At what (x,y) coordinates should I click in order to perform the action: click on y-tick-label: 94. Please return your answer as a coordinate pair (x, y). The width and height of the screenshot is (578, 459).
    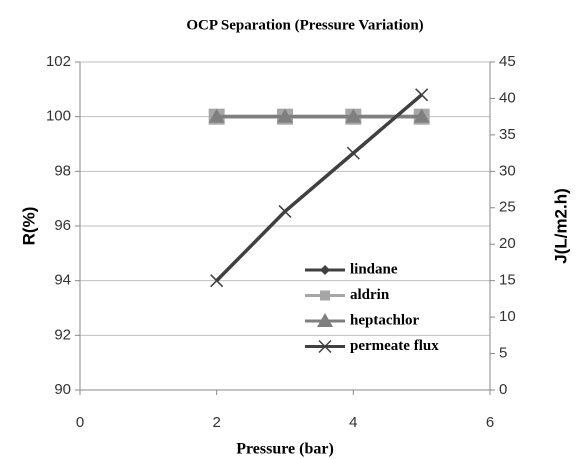
    Looking at the image, I should click on (62, 280).